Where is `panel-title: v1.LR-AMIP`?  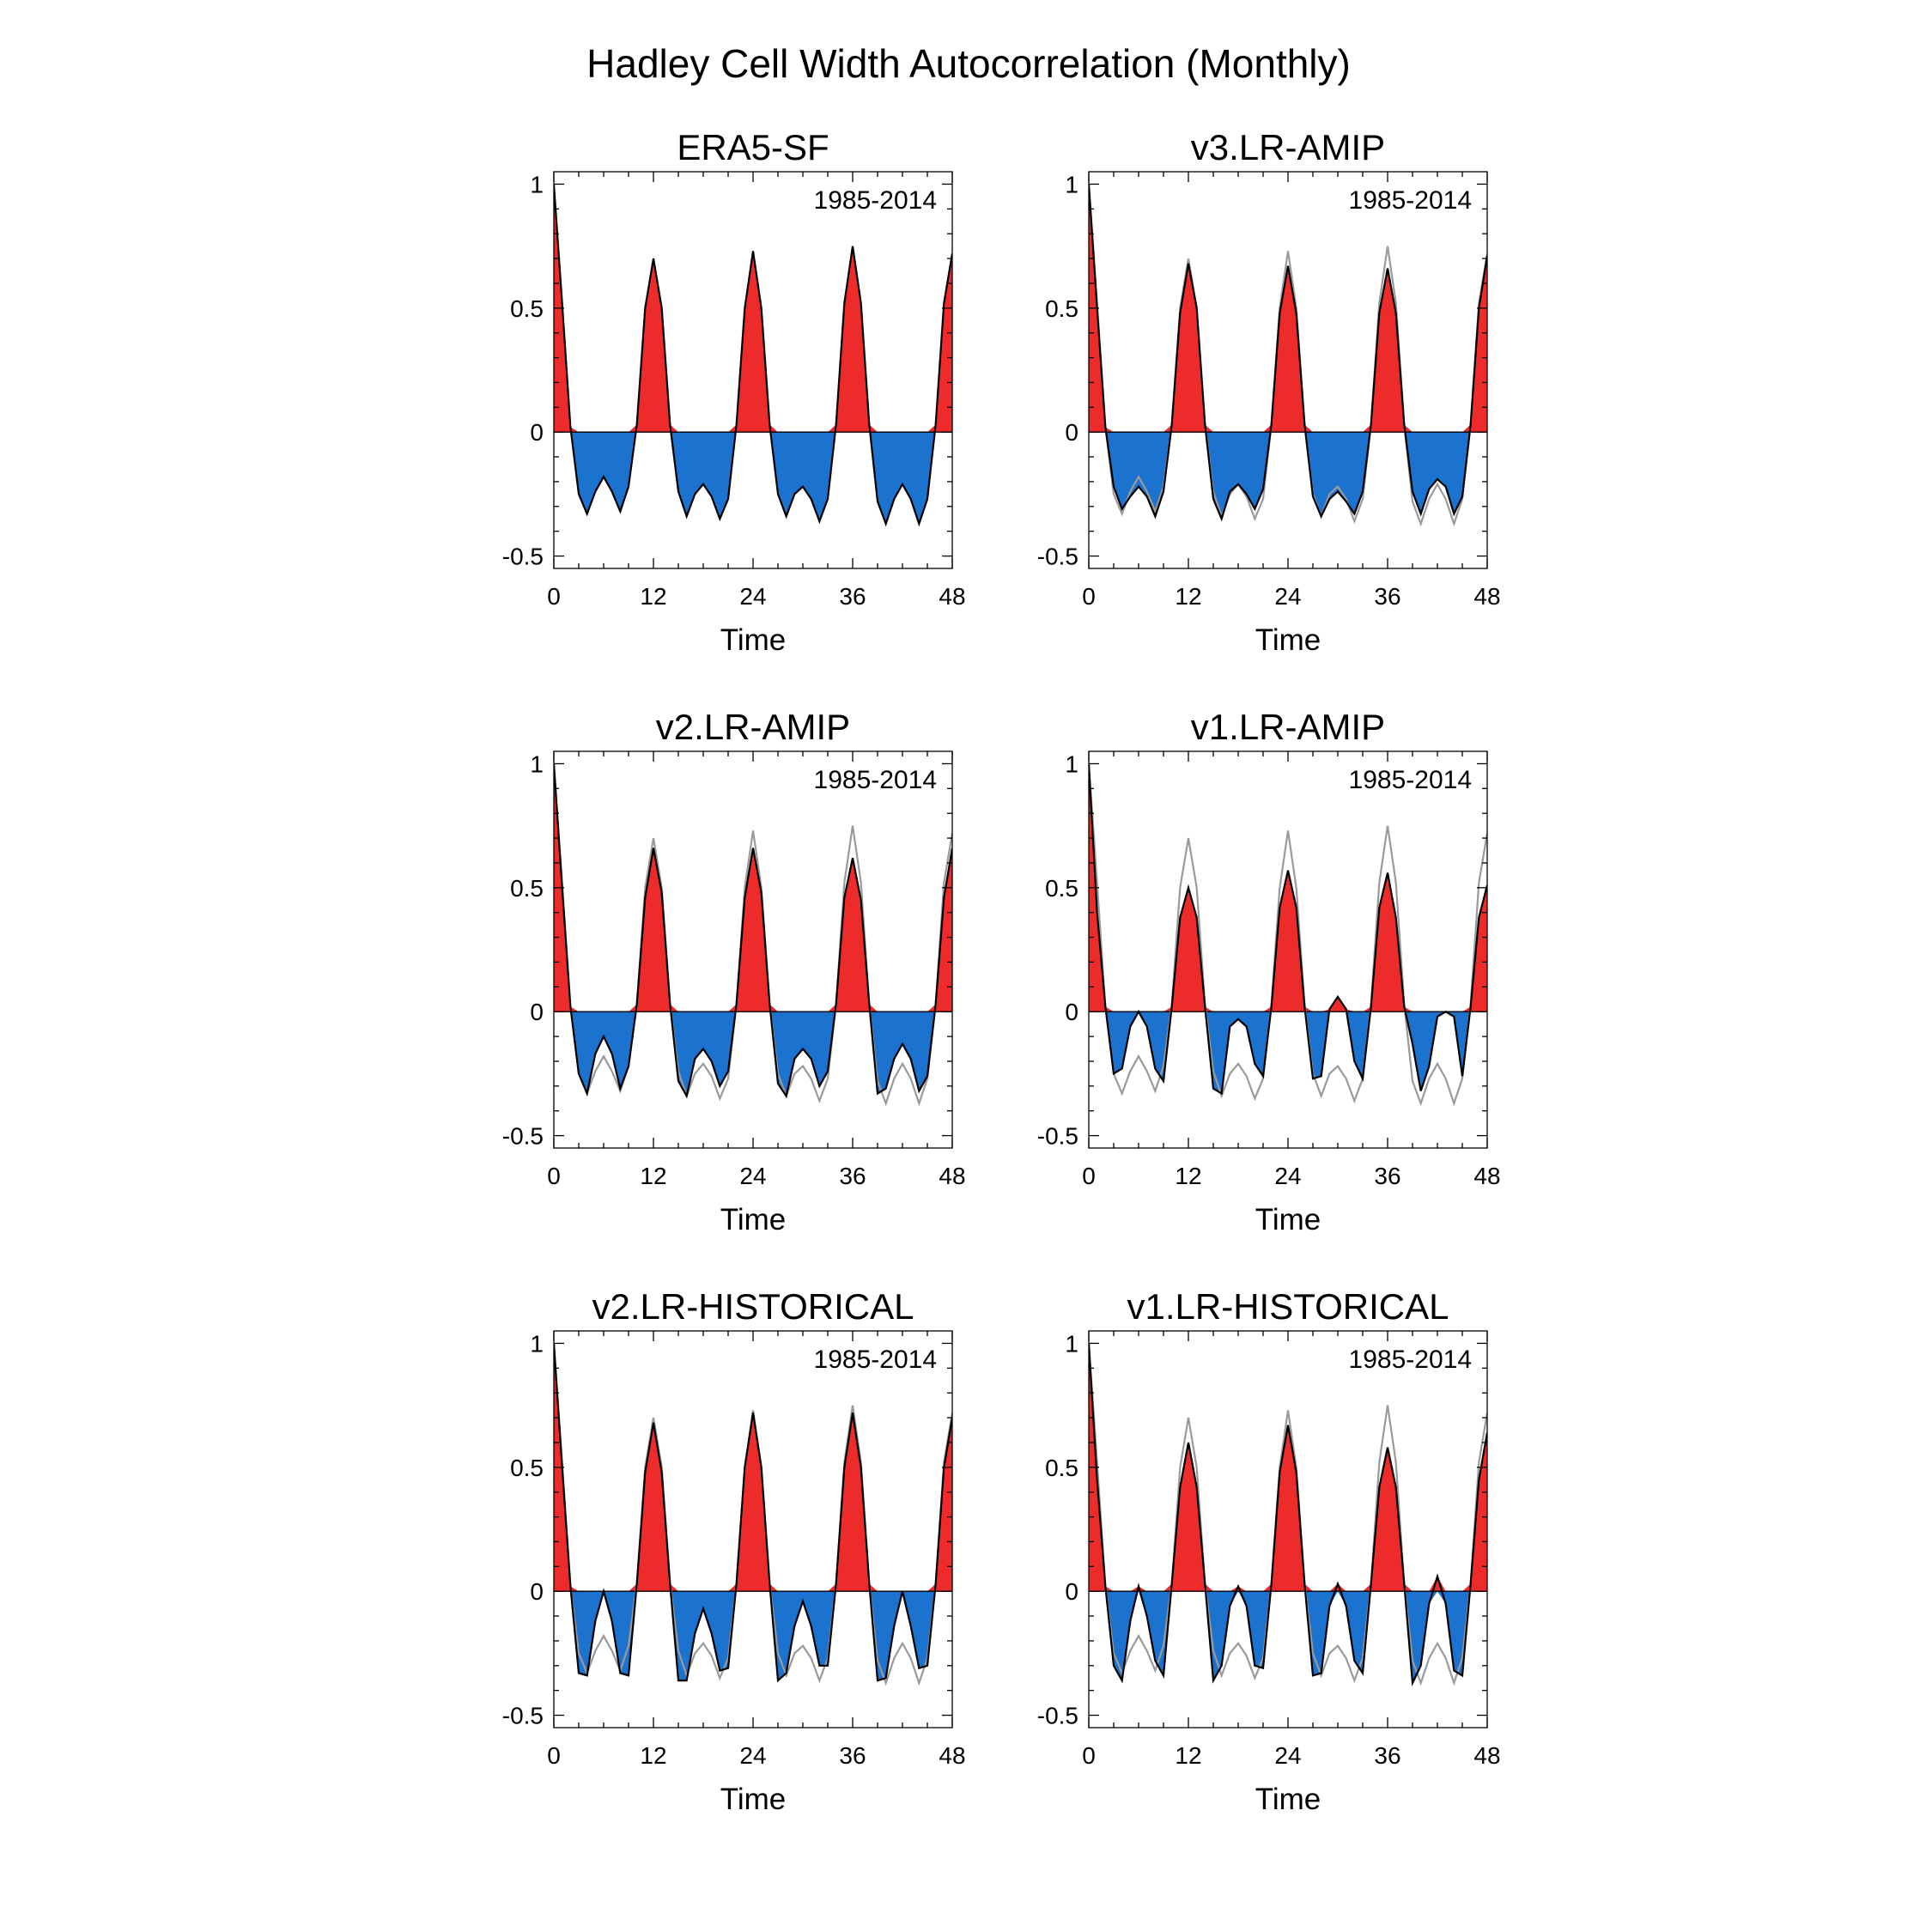 panel-title: v1.LR-AMIP is located at coordinates (1288, 727).